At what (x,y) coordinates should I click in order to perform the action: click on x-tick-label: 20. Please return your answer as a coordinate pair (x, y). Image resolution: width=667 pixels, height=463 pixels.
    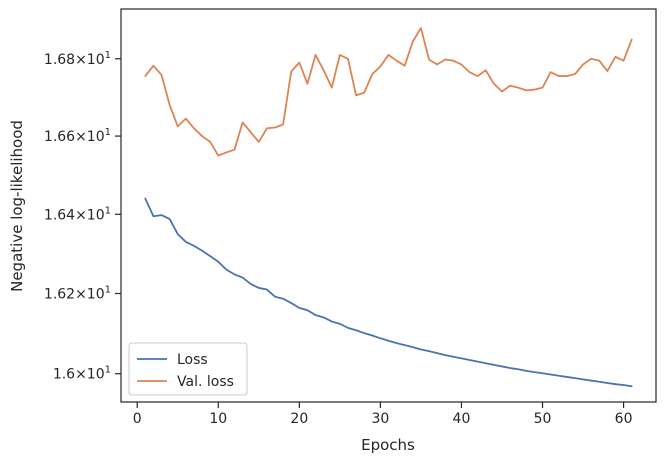
    Looking at the image, I should click on (299, 419).